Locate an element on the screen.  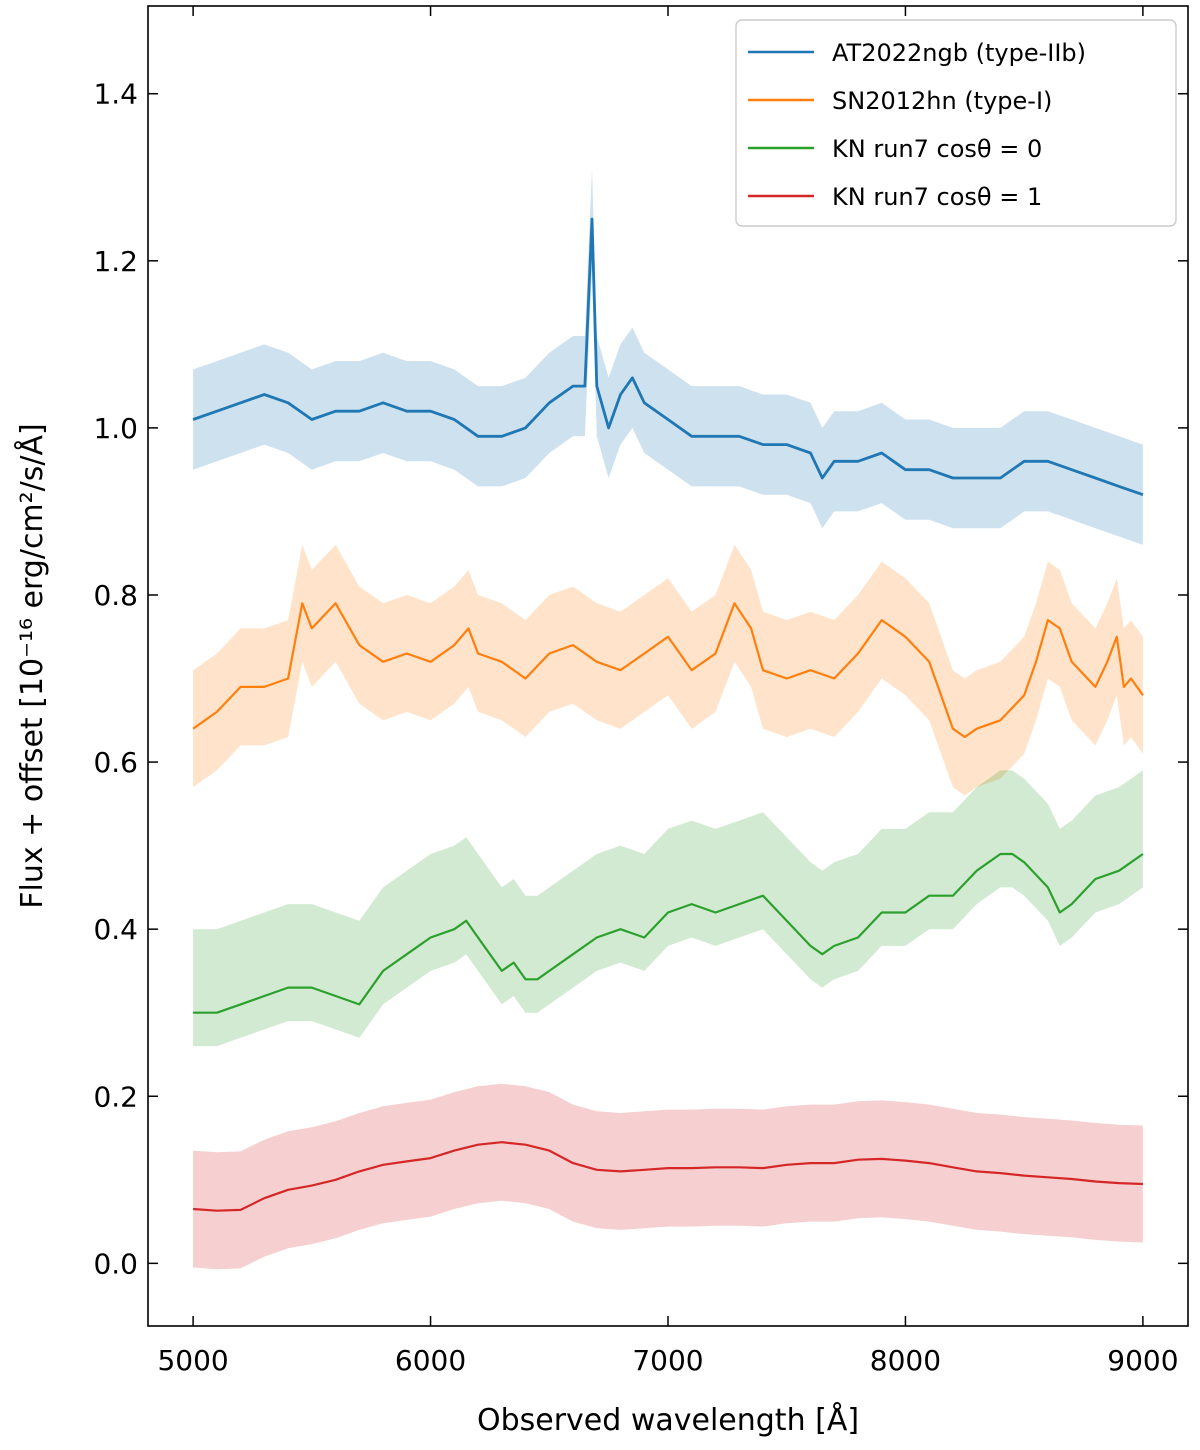
y-tick-label: 1.0 is located at coordinates (115, 428).